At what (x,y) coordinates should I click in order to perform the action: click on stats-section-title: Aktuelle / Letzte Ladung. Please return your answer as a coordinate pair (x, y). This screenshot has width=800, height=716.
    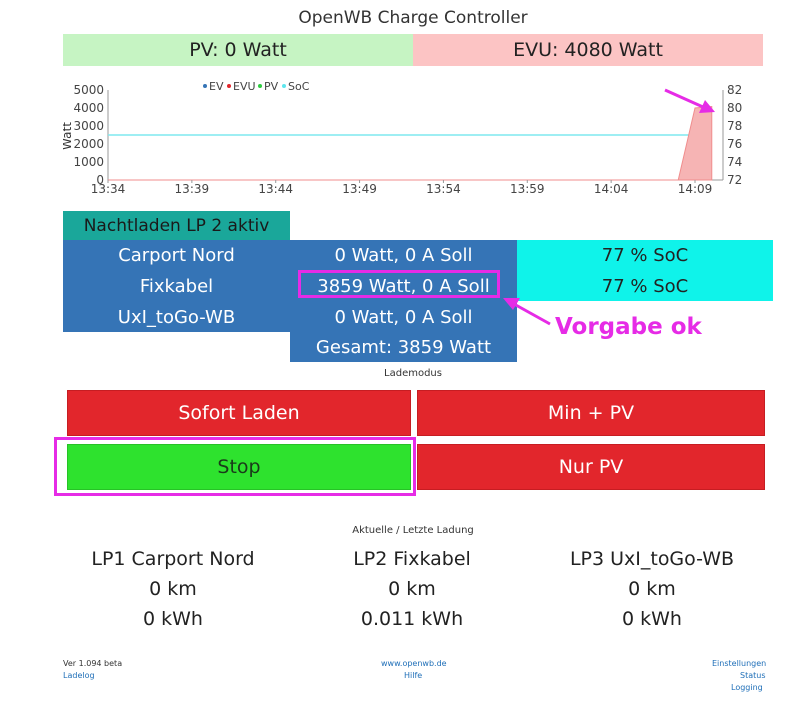
    Looking at the image, I should click on (413, 530).